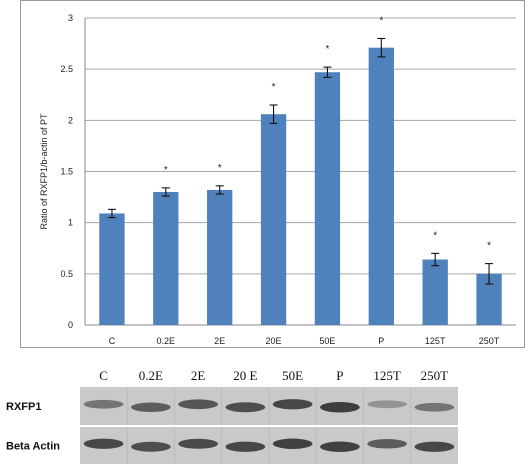 This screenshot has height=468, width=529. I want to click on x-tick-label: 20E, so click(274, 341).